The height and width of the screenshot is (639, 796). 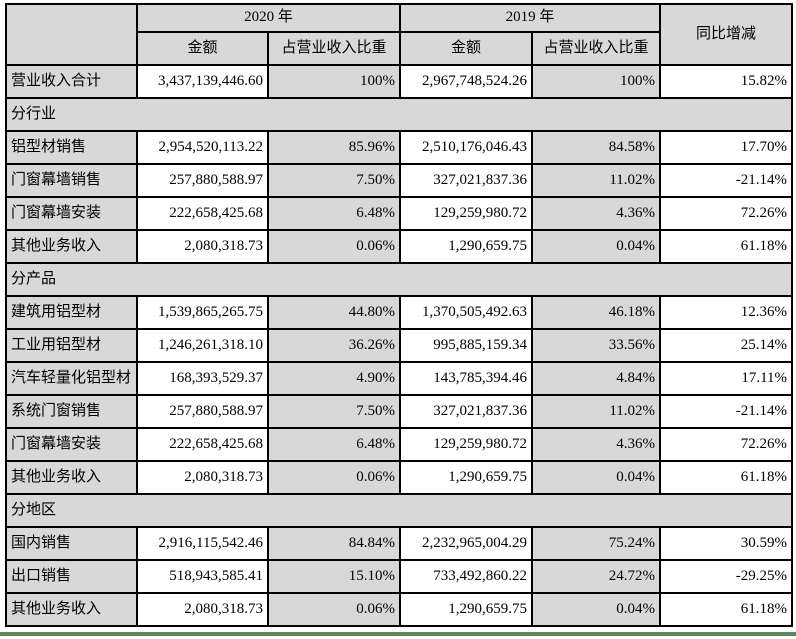 What do you see at coordinates (726, 312) in the screenshot?
I see `yoy-value: 12.36%` at bounding box center [726, 312].